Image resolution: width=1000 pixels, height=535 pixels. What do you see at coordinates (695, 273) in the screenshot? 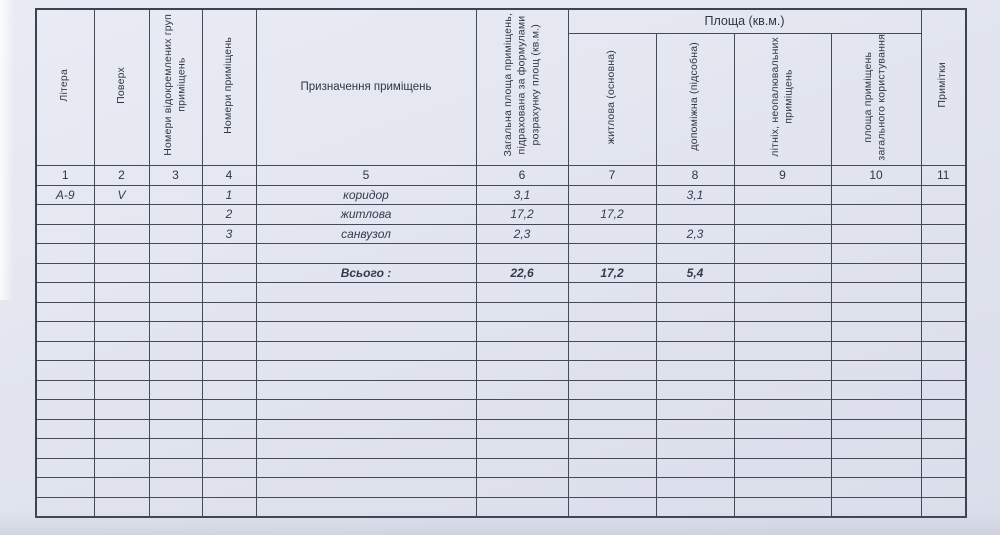
I see `table-cell: 5,4` at bounding box center [695, 273].